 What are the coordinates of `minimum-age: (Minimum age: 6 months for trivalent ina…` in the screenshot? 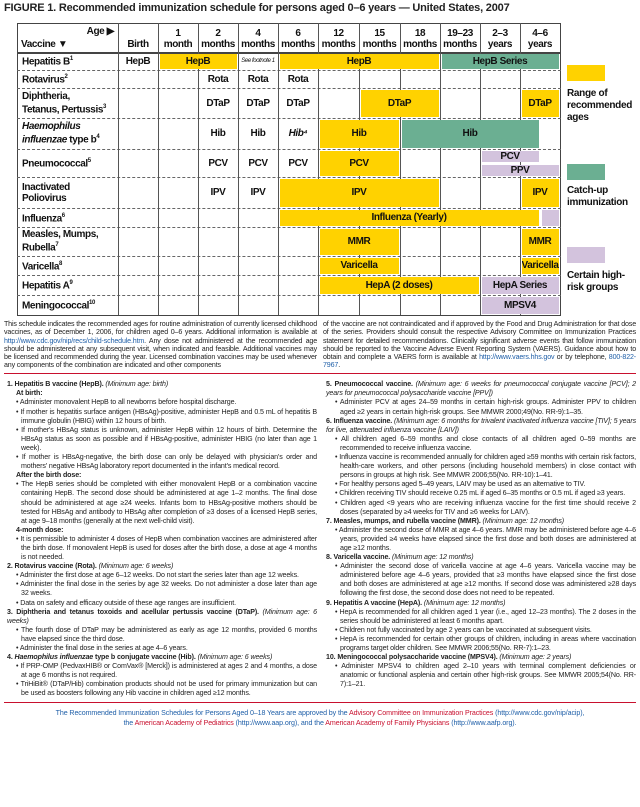 It's located at (481, 425).